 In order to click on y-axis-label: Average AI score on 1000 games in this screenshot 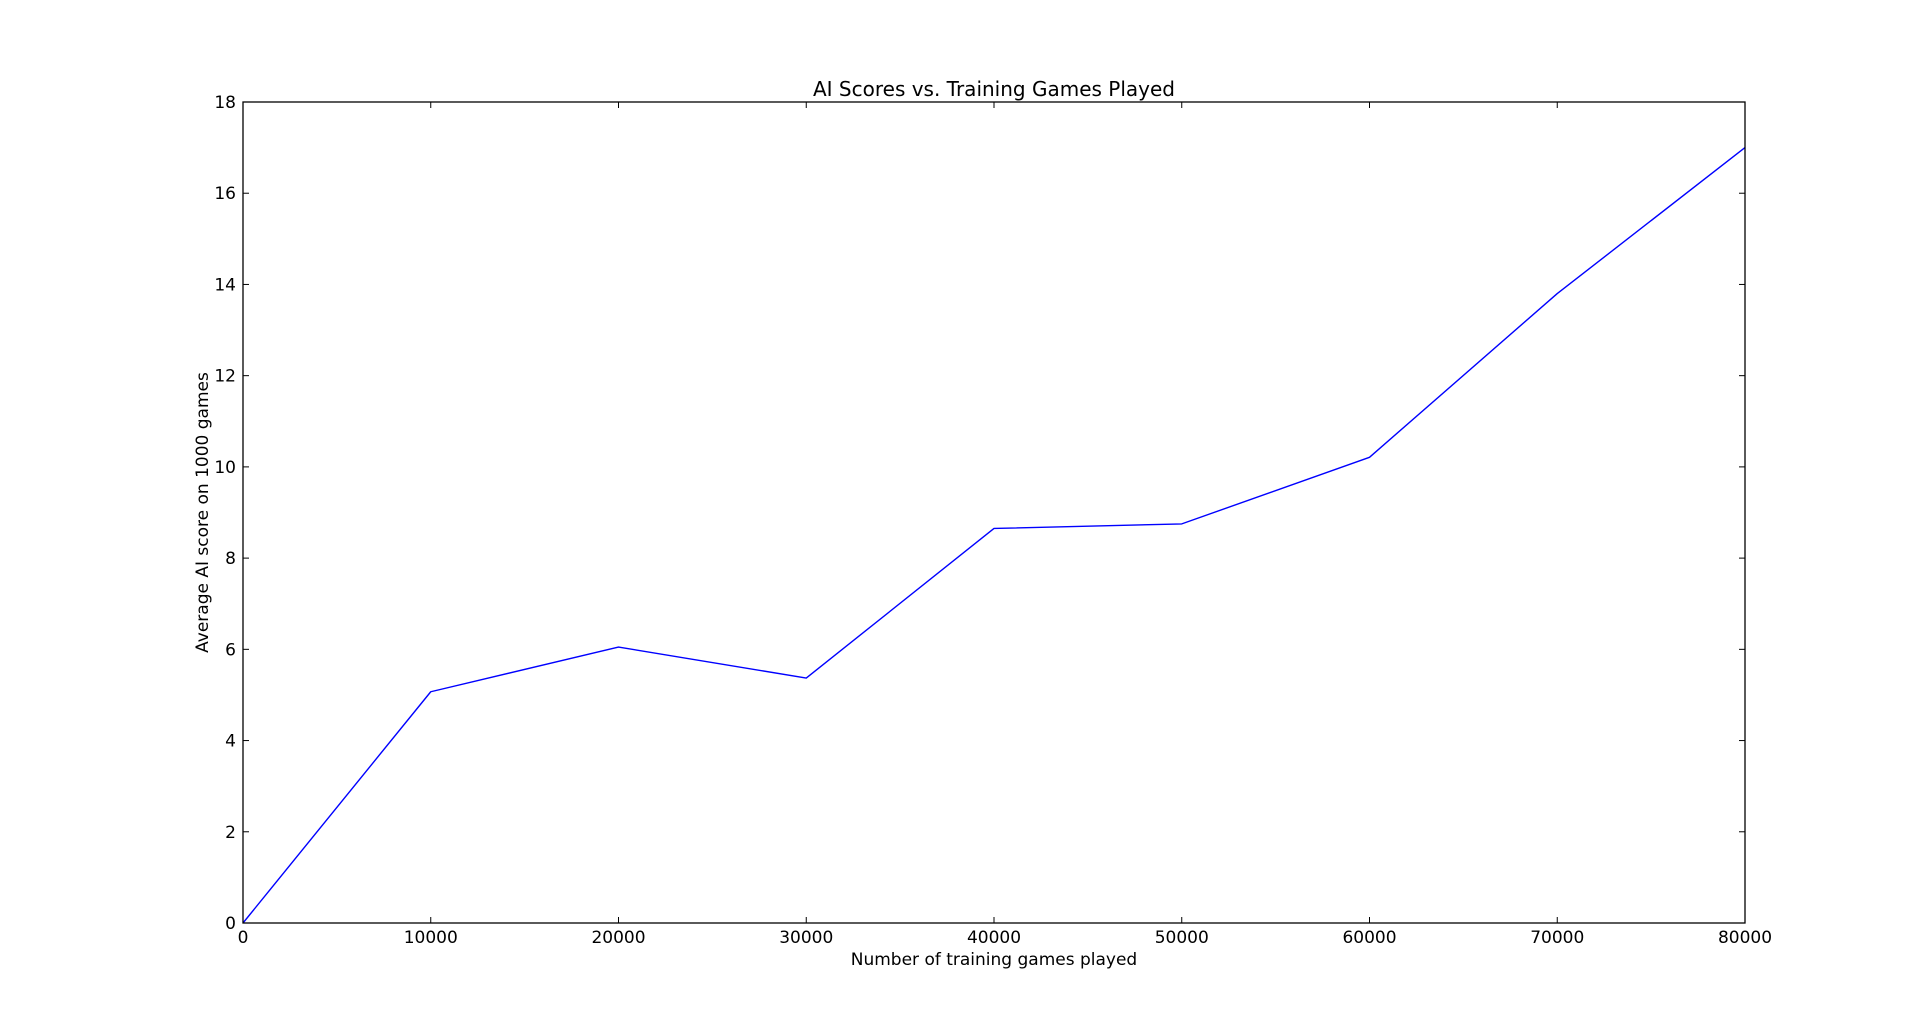, I will do `click(203, 512)`.